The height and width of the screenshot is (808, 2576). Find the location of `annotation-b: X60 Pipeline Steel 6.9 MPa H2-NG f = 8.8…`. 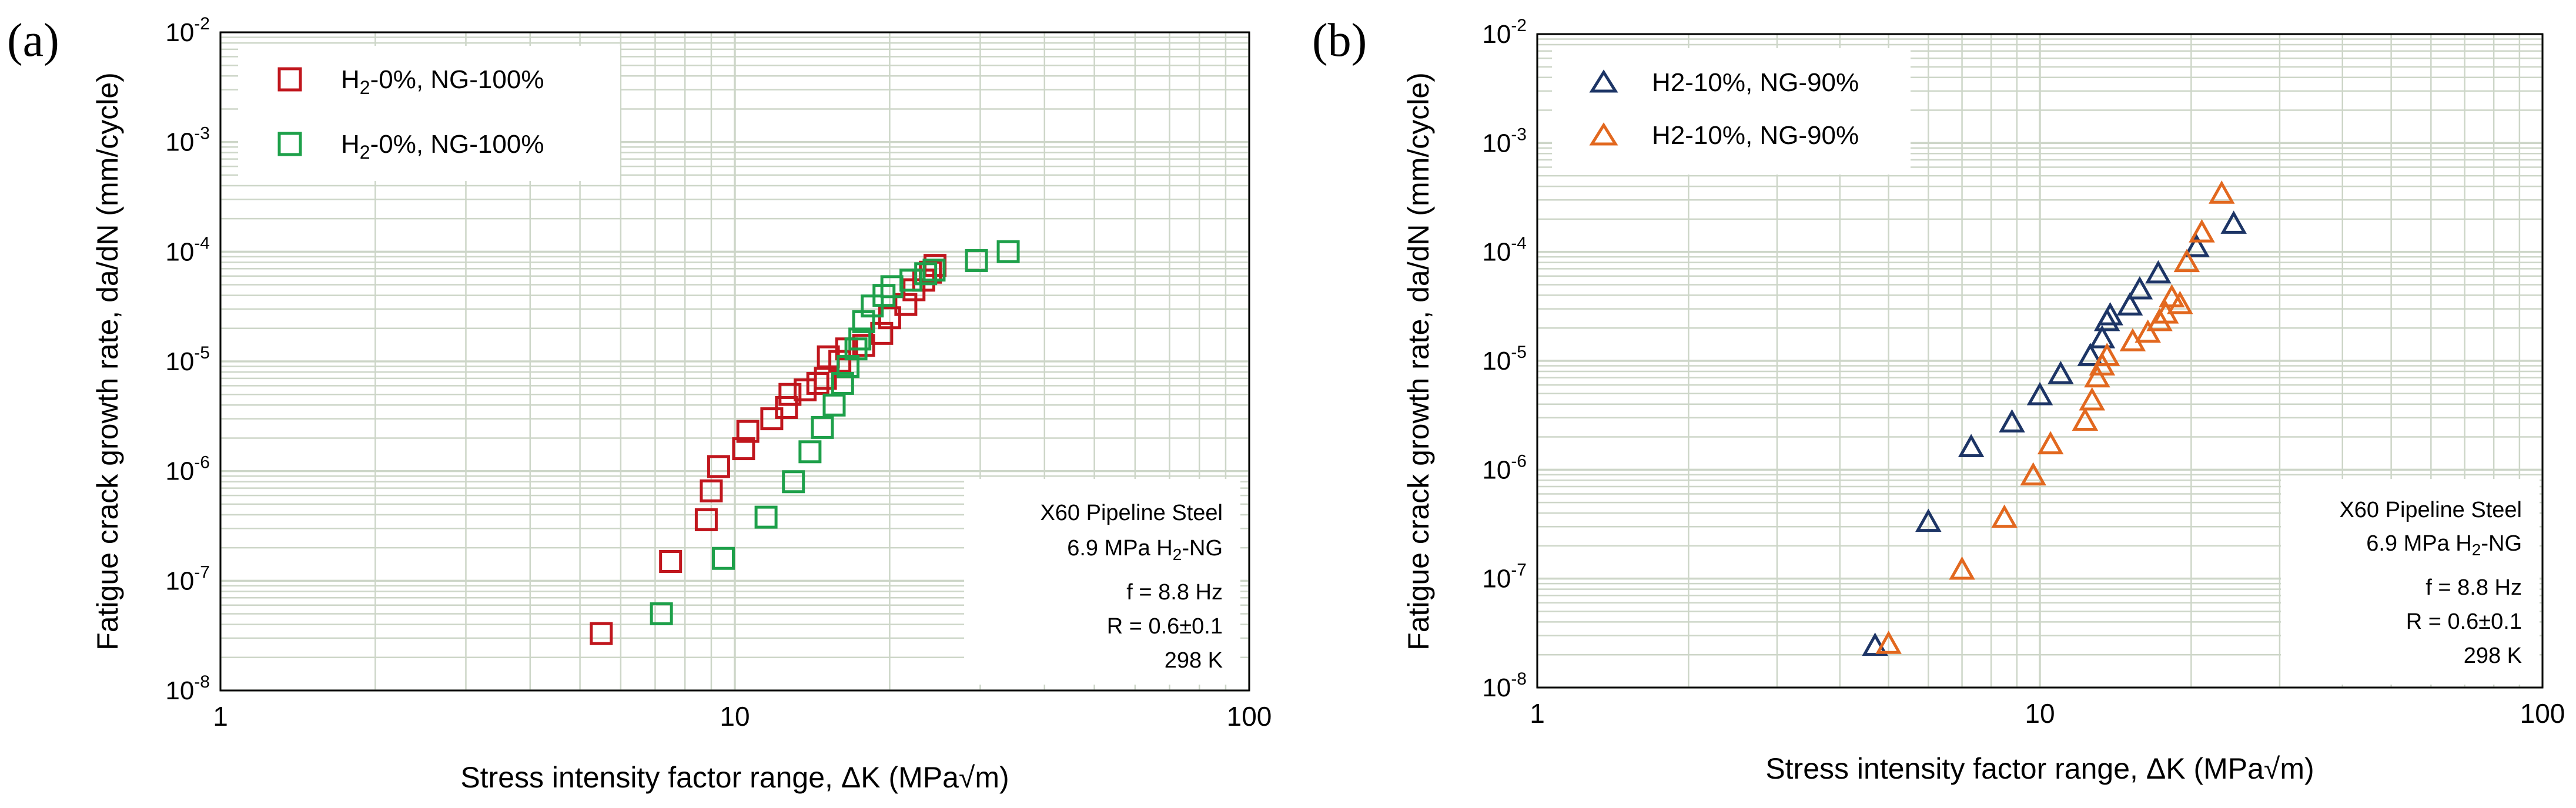

annotation-b: X60 Pipeline Steel 6.9 MPa H2-NG f = 8.8… is located at coordinates (2410, 582).